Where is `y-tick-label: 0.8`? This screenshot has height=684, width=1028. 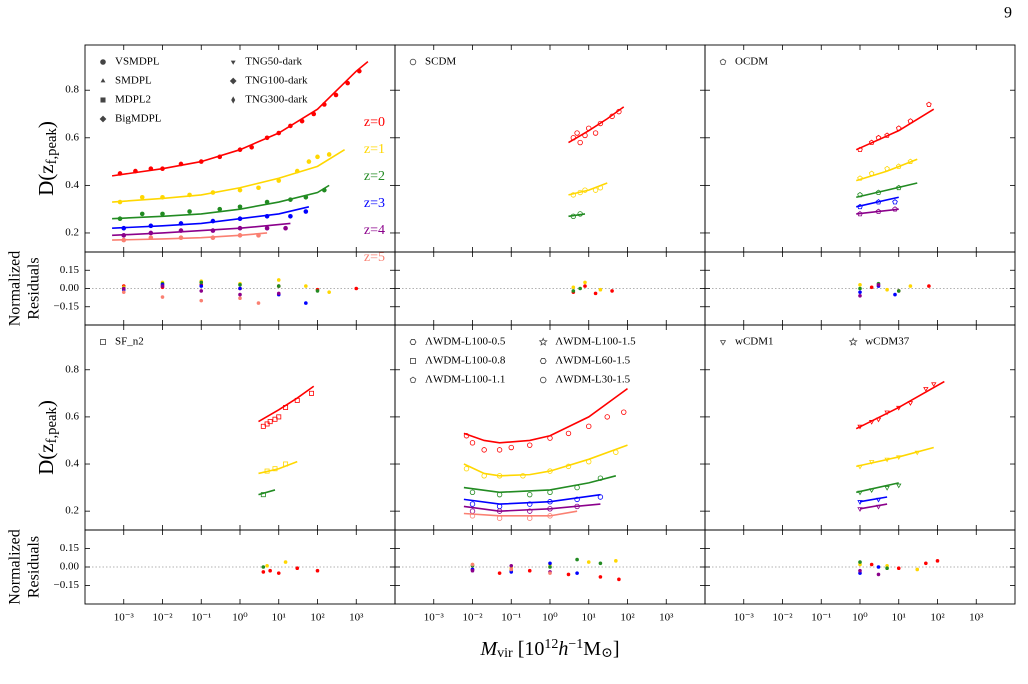
y-tick-label: 0.8 is located at coordinates (72, 369).